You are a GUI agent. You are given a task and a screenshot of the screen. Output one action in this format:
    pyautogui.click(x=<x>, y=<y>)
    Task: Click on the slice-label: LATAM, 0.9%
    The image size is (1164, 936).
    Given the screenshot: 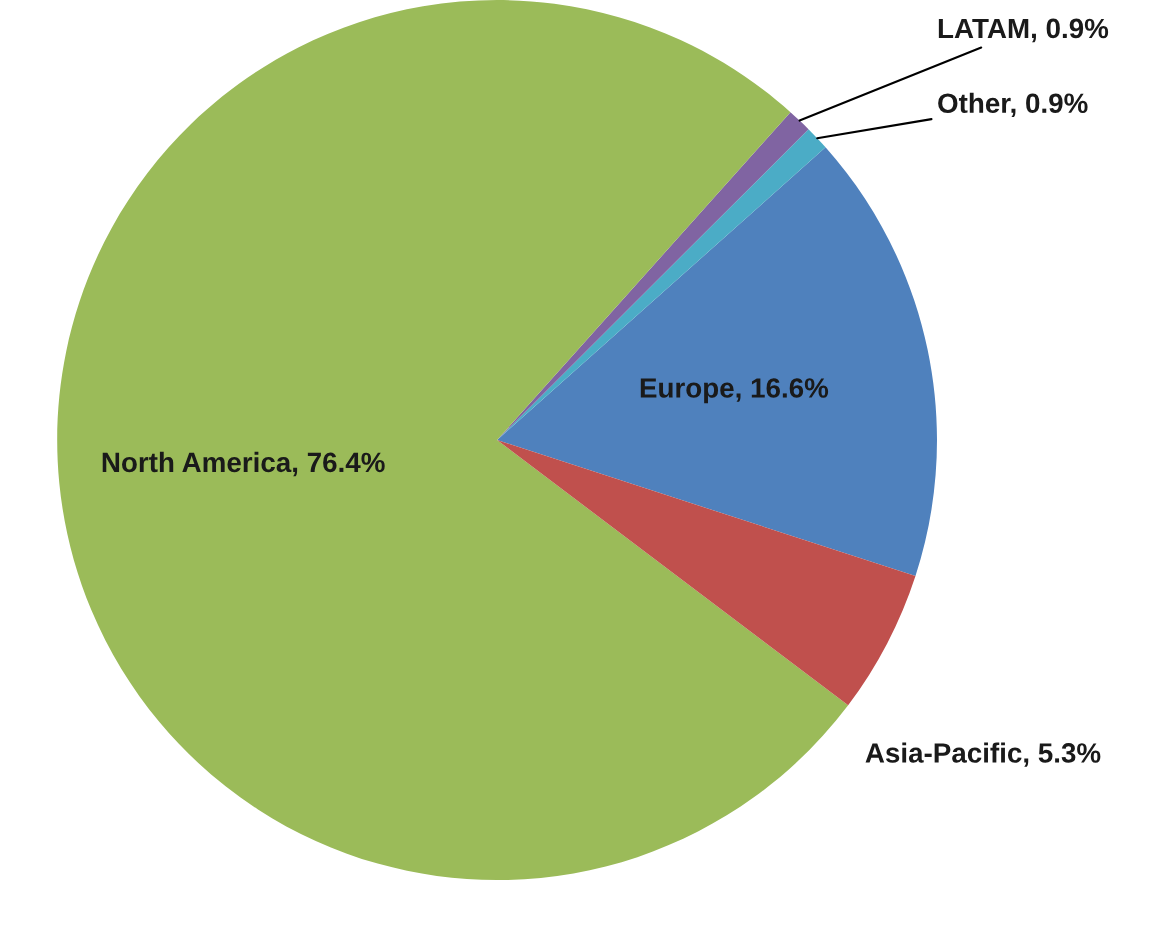 What is the action you would take?
    pyautogui.click(x=1023, y=30)
    